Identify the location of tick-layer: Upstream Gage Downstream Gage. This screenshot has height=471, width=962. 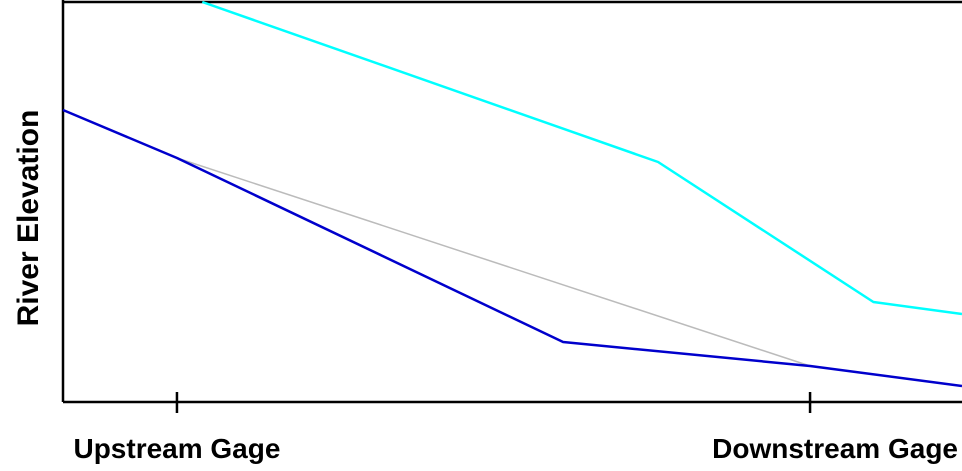
(515, 428).